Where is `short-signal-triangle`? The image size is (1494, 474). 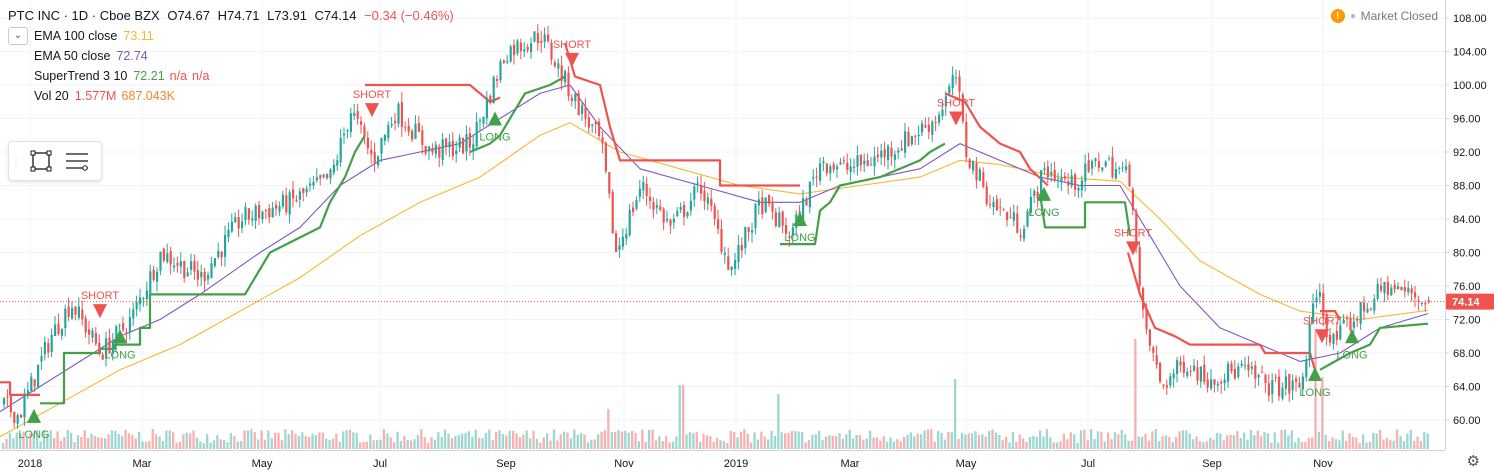 short-signal-triangle is located at coordinates (100, 311).